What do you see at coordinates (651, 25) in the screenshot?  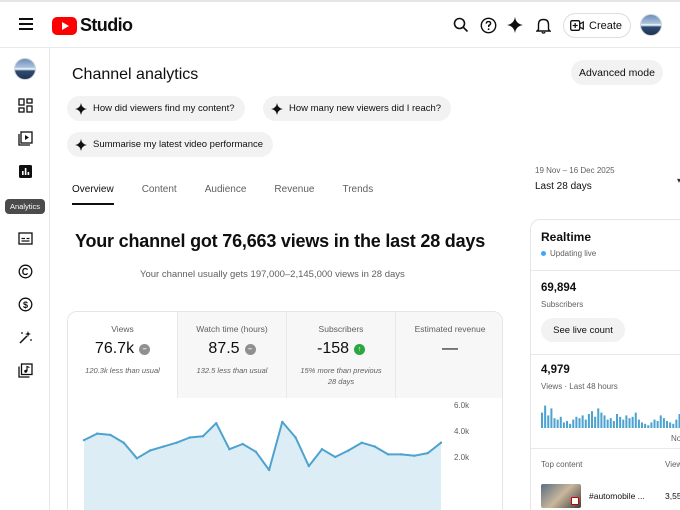 I see `account-avatar` at bounding box center [651, 25].